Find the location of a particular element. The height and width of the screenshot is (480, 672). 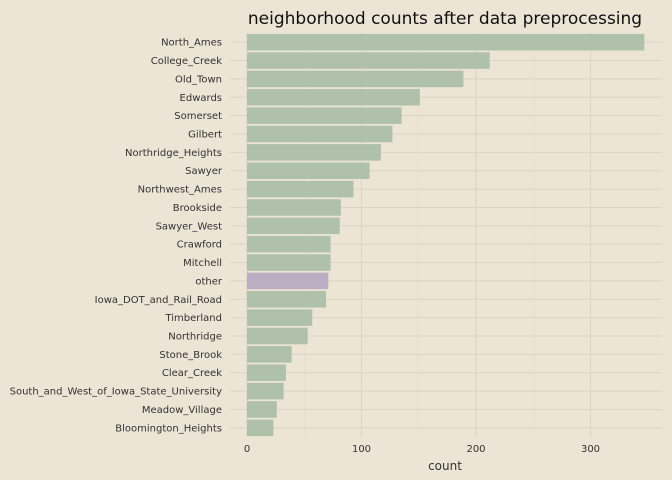

bar-stone-brook is located at coordinates (269, 354).